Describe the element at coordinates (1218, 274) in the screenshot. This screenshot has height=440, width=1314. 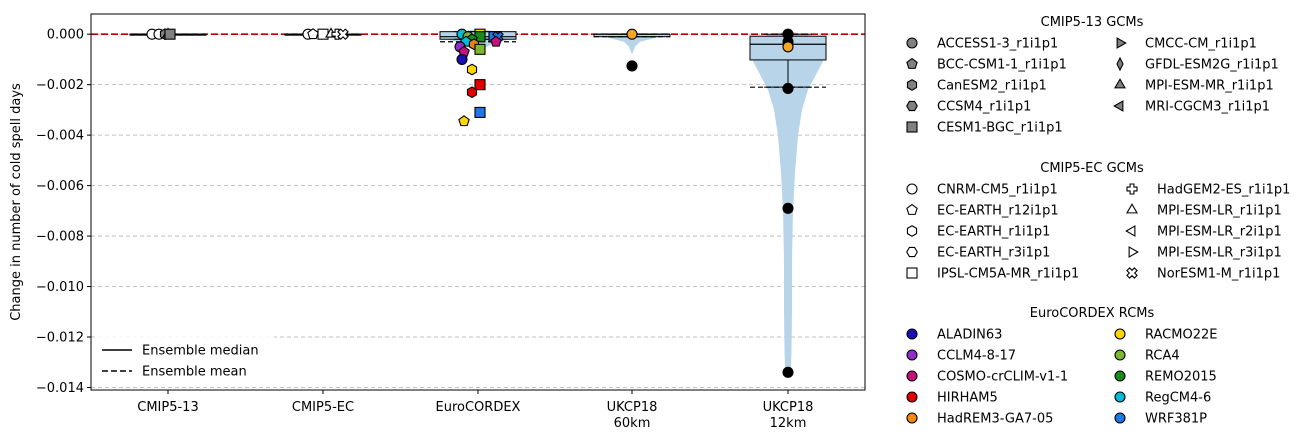
I see `legend-label: NorESM1-M_r1i1p1` at that location.